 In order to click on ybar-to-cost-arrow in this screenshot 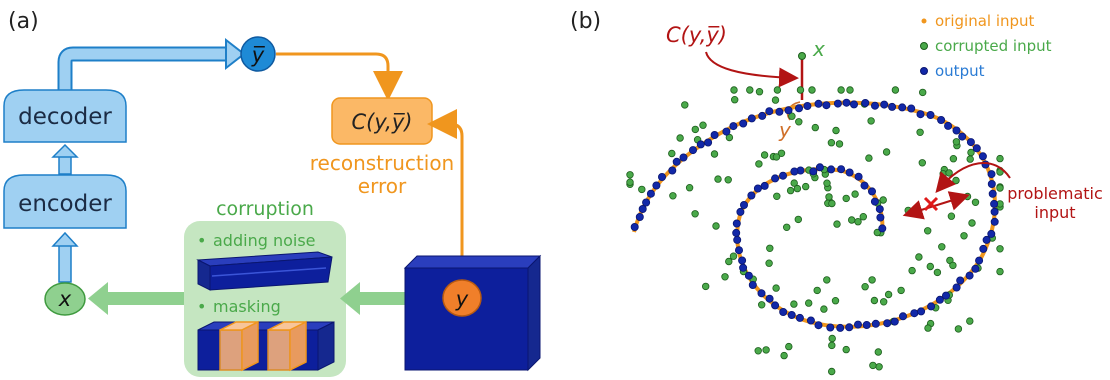, I will do `click(339, 76)`.